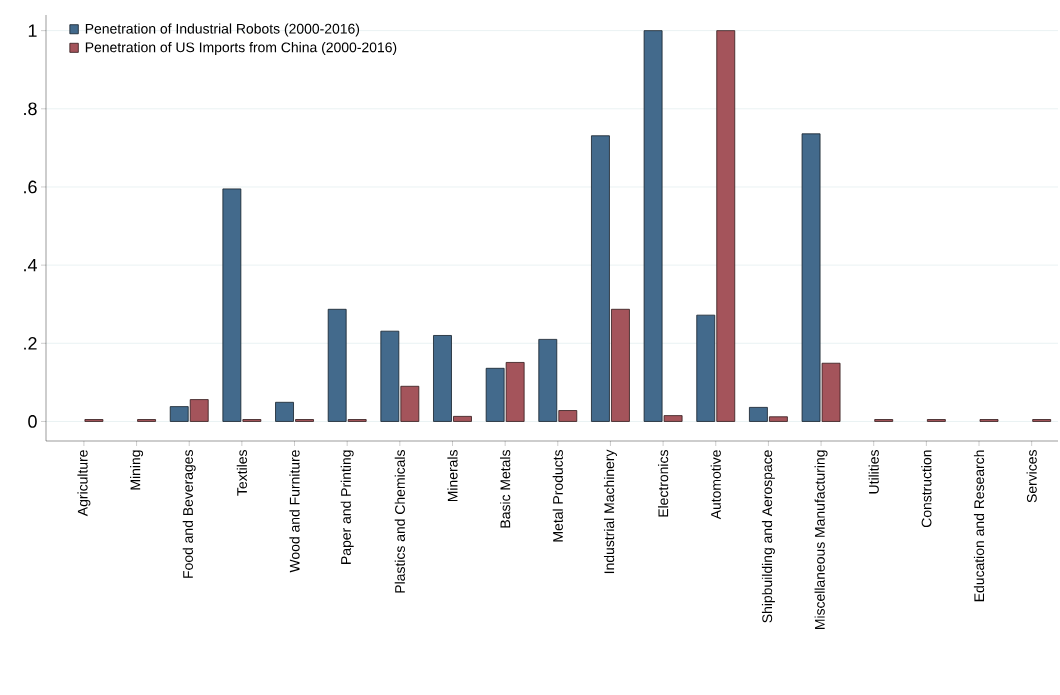  Describe the element at coordinates (1031, 476) in the screenshot. I see `x-tick-label: Services` at that location.